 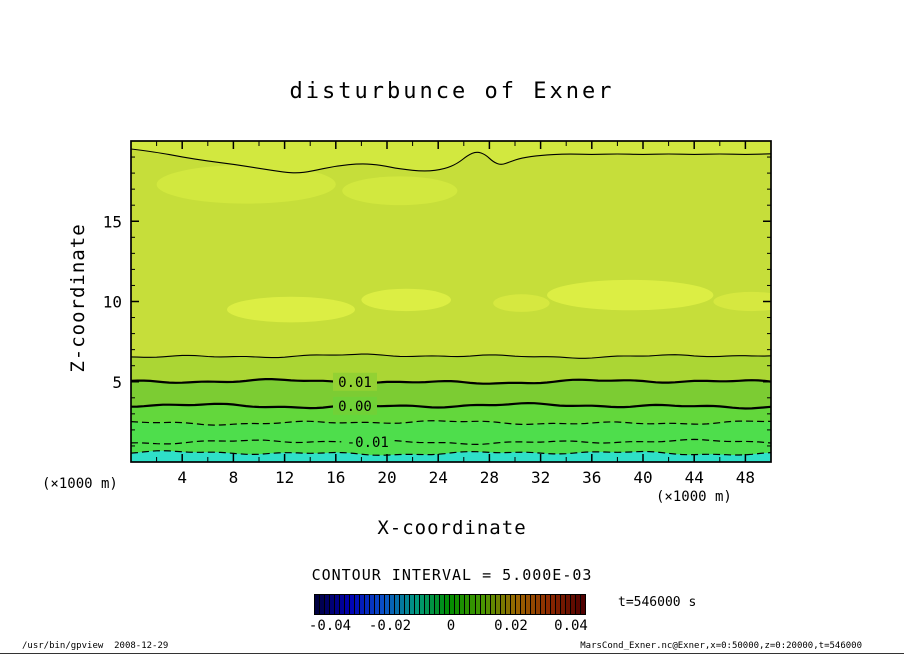 I want to click on colorbar-tick-label: -0.04, so click(x=330, y=626).